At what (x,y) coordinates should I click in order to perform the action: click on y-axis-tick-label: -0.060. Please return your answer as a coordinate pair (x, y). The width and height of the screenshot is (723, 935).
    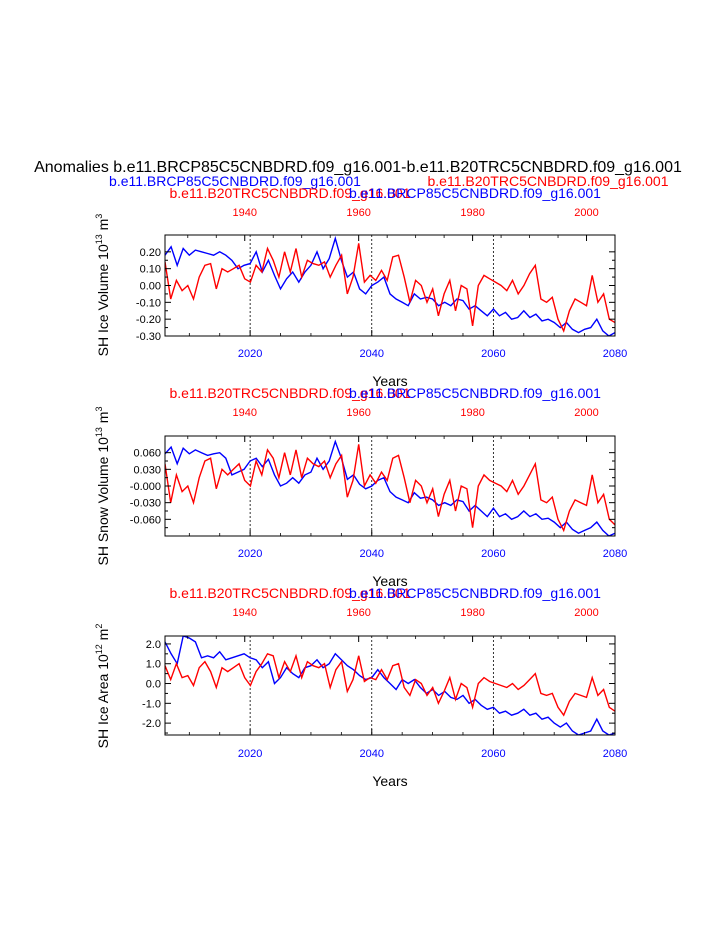
    Looking at the image, I should click on (145, 520).